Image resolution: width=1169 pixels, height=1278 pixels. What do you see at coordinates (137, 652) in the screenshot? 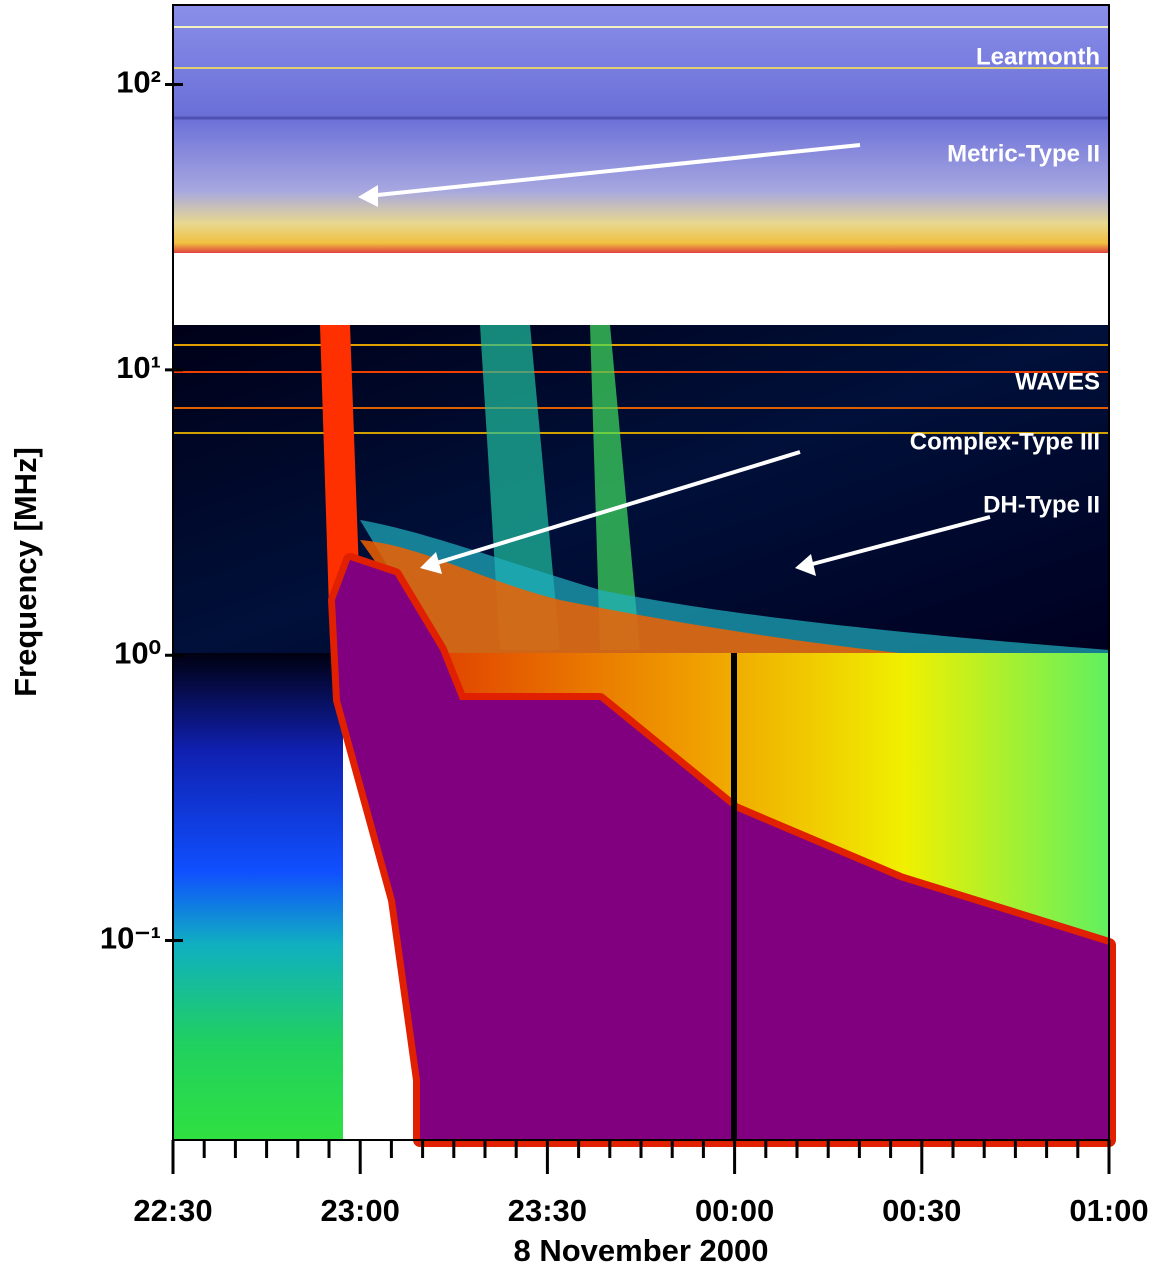
I see `y-tick-label: 10⁰` at bounding box center [137, 652].